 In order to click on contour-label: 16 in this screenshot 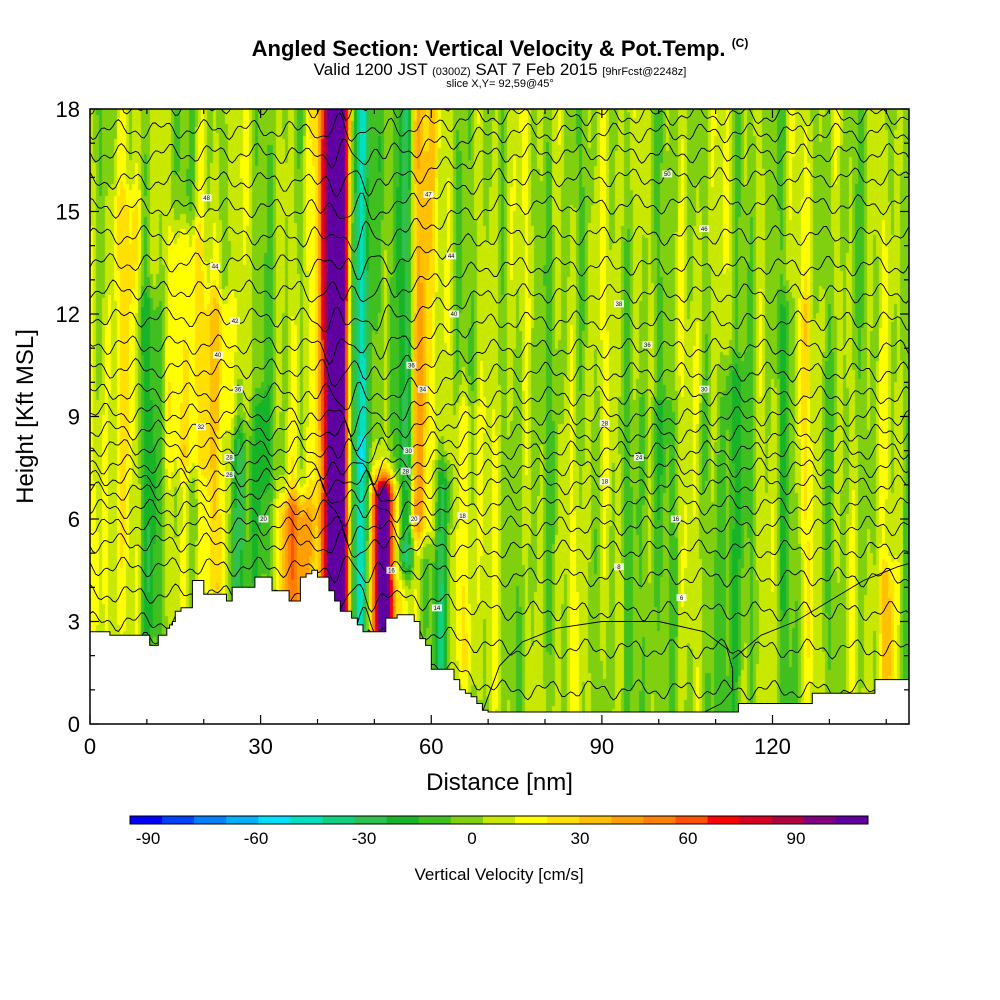, I will do `click(391, 571)`.